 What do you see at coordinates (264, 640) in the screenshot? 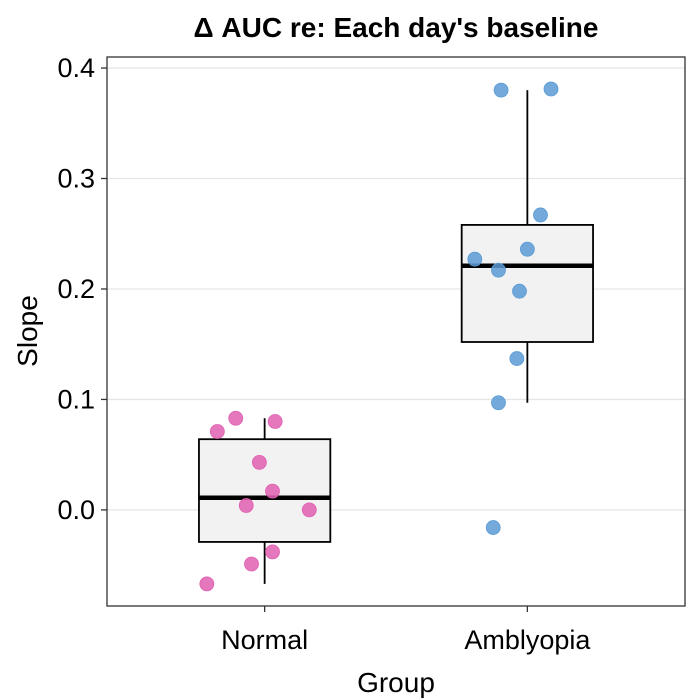
I see `x-tick-label-normal: Normal` at bounding box center [264, 640].